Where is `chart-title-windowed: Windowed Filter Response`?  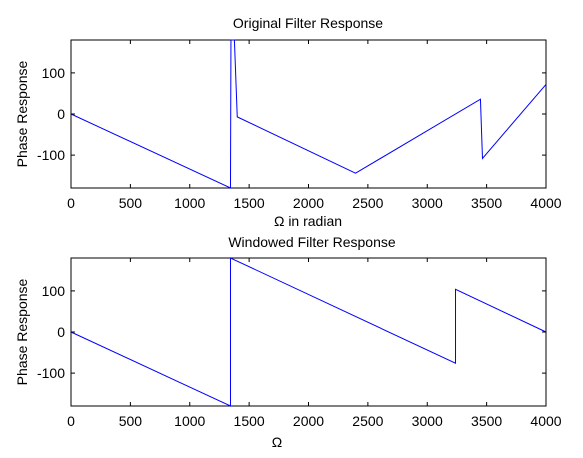 chart-title-windowed: Windowed Filter Response is located at coordinates (312, 242).